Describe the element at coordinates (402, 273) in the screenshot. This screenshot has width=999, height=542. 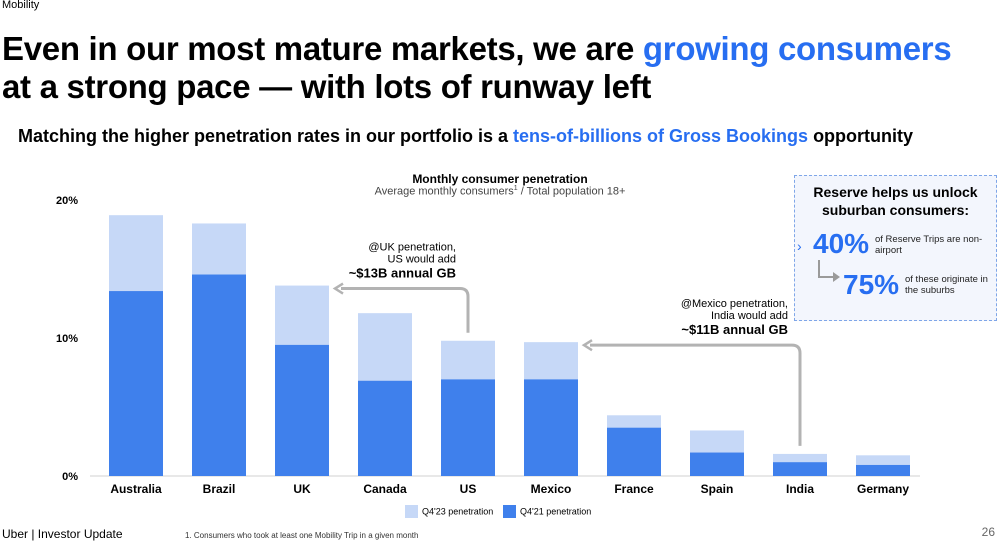
I see `annotation-value: ~$13B annual GB` at that location.